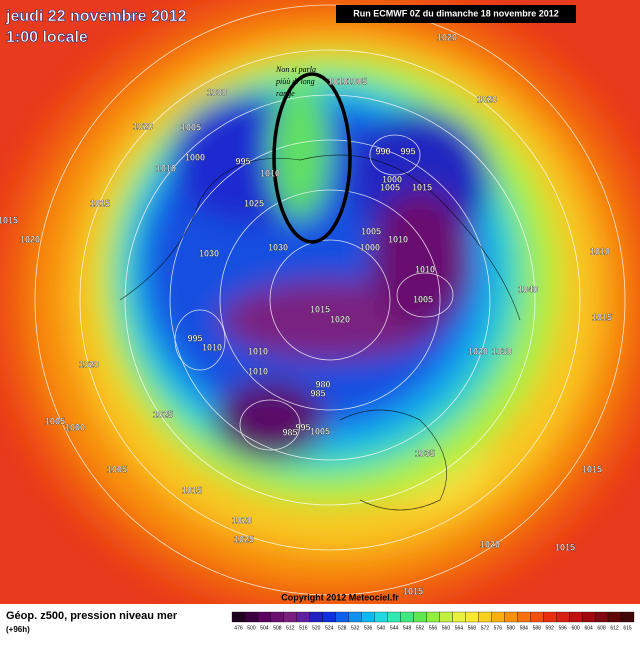  Describe the element at coordinates (524, 628) in the screenshot. I see `colorbar-label: 584` at that location.